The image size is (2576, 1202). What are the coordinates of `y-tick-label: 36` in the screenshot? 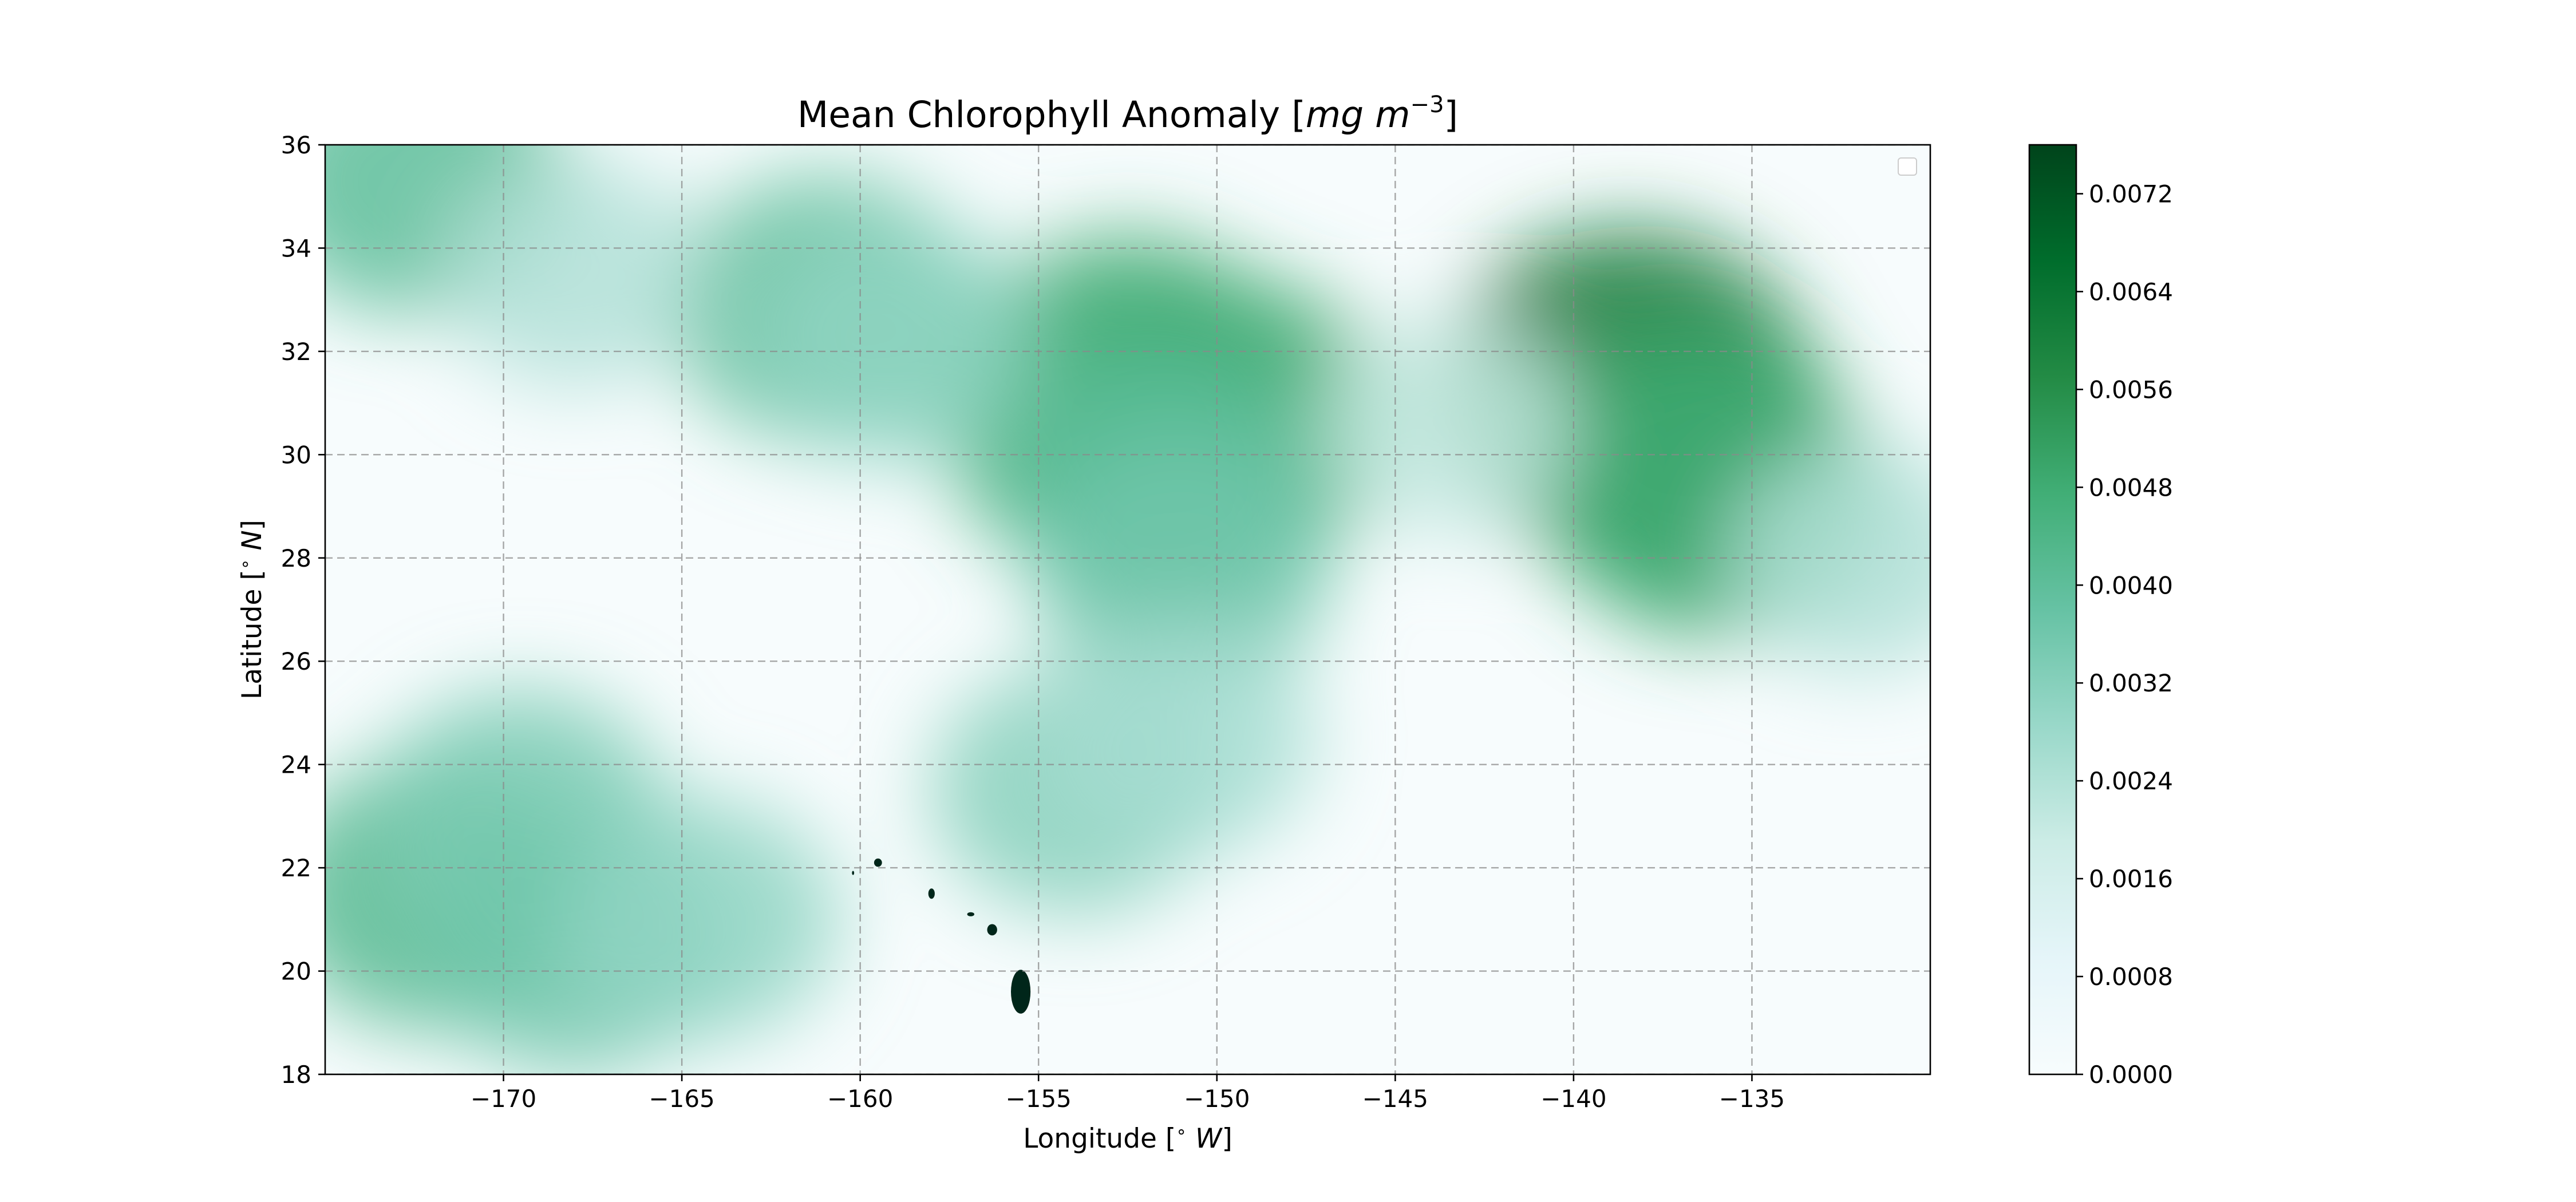 It's located at (296, 145).